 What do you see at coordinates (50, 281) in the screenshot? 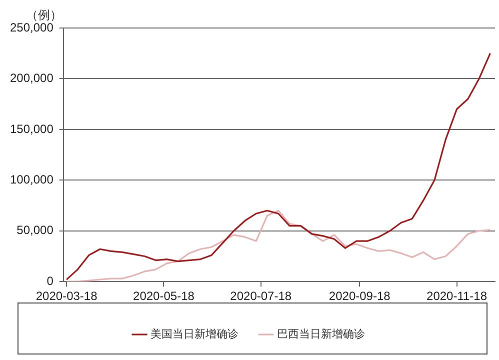
I see `y-tick-label: 0` at bounding box center [50, 281].